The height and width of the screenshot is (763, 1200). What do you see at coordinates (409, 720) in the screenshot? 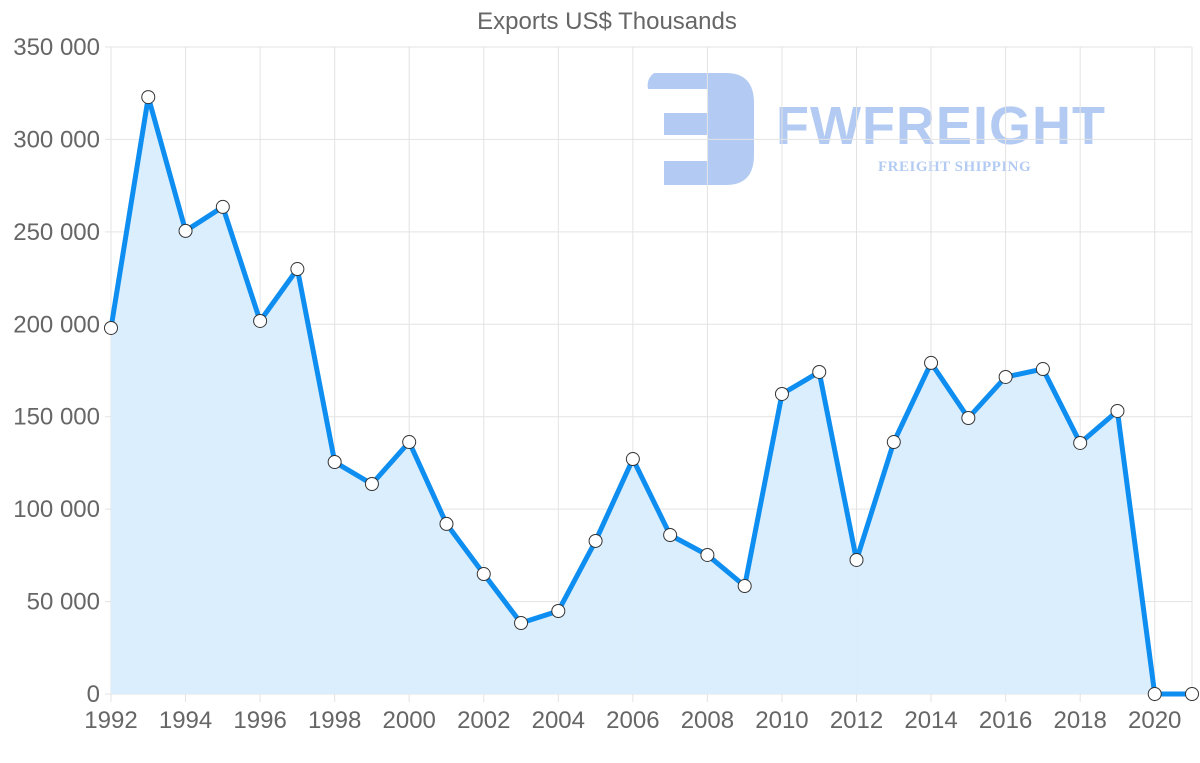
I see `x-tick-label: 2000` at bounding box center [409, 720].